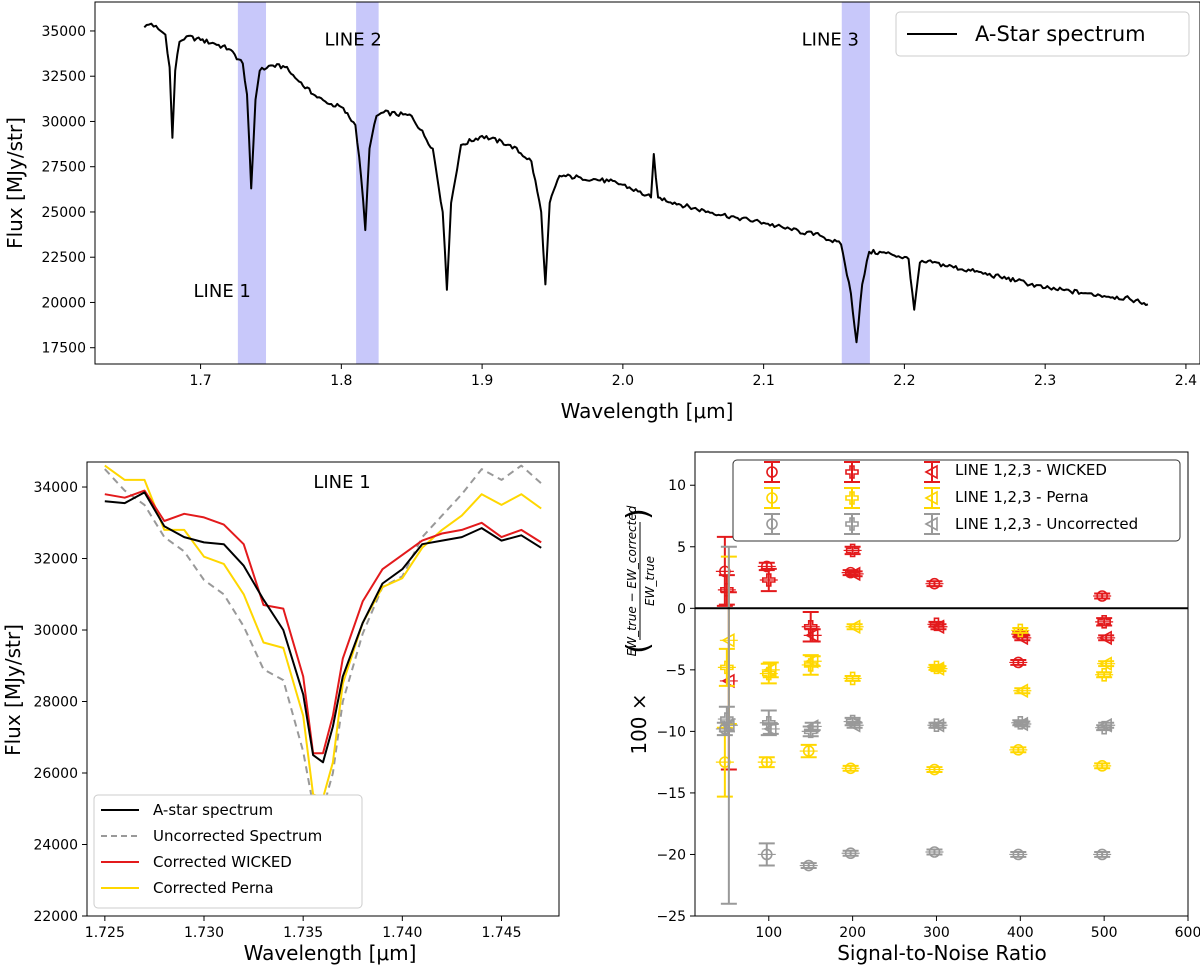 The image size is (1200, 971). I want to click on ew-y-tick-label: −5, so click(675, 671).